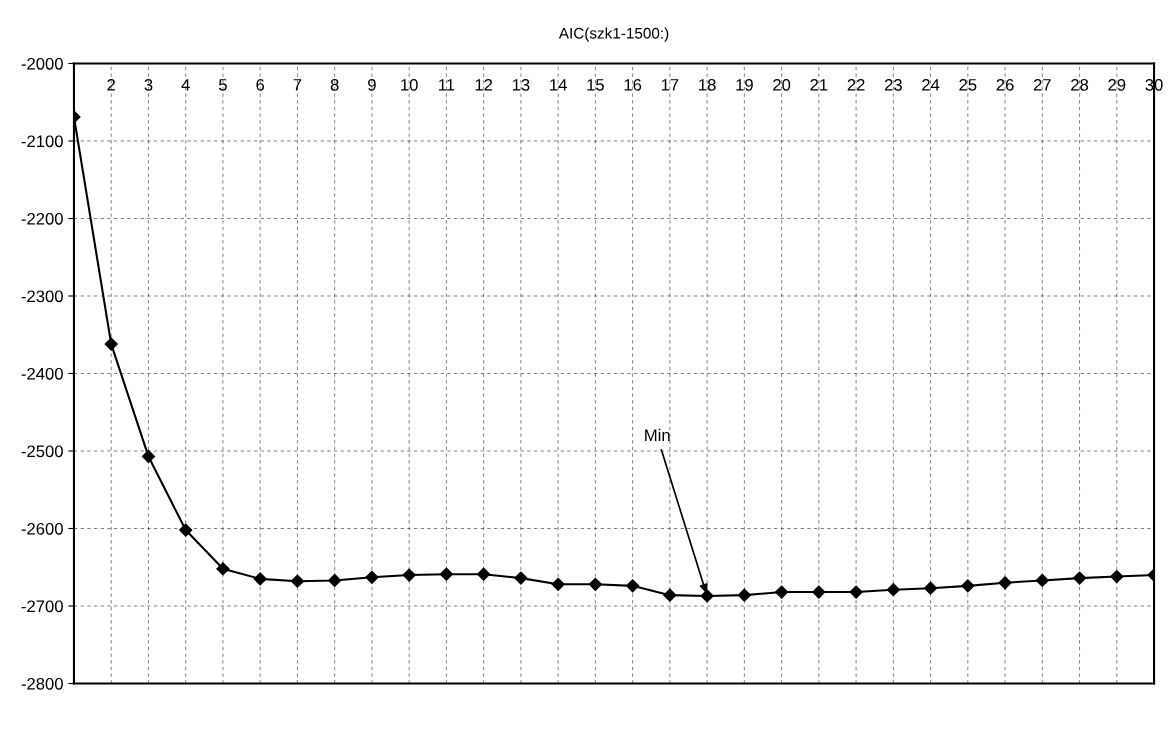  Describe the element at coordinates (633, 84) in the screenshot. I see `x-tick-label: 16` at that location.